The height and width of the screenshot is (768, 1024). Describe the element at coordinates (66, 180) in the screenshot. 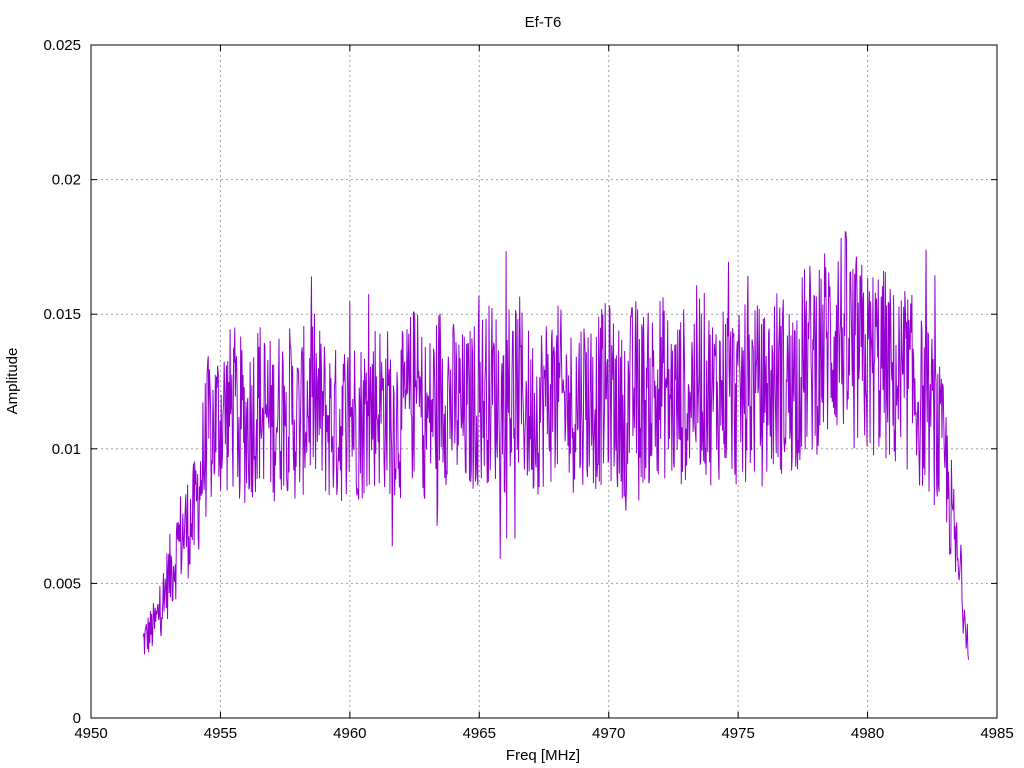

I see `y-tick-label: 0.02` at that location.